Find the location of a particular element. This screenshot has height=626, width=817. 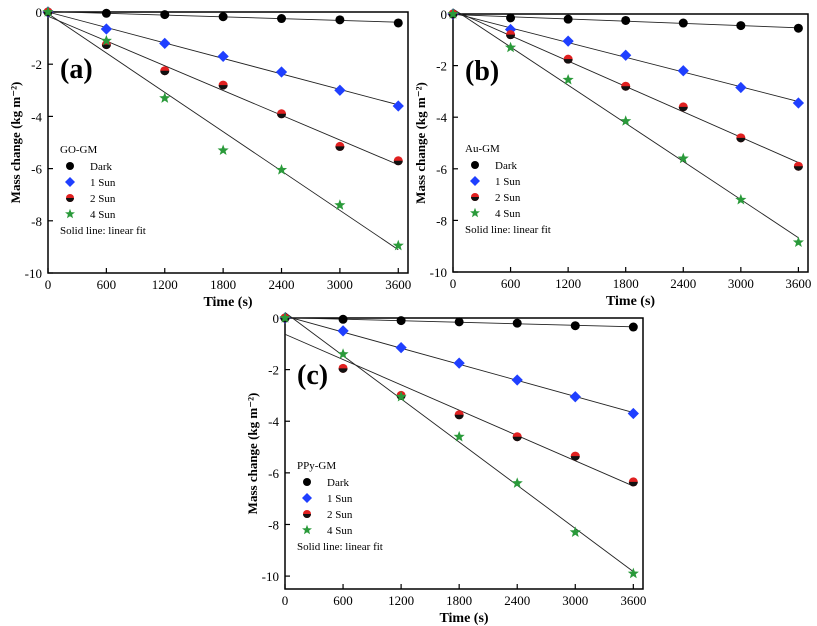

x-axis-title: Time (s) is located at coordinates (630, 301).